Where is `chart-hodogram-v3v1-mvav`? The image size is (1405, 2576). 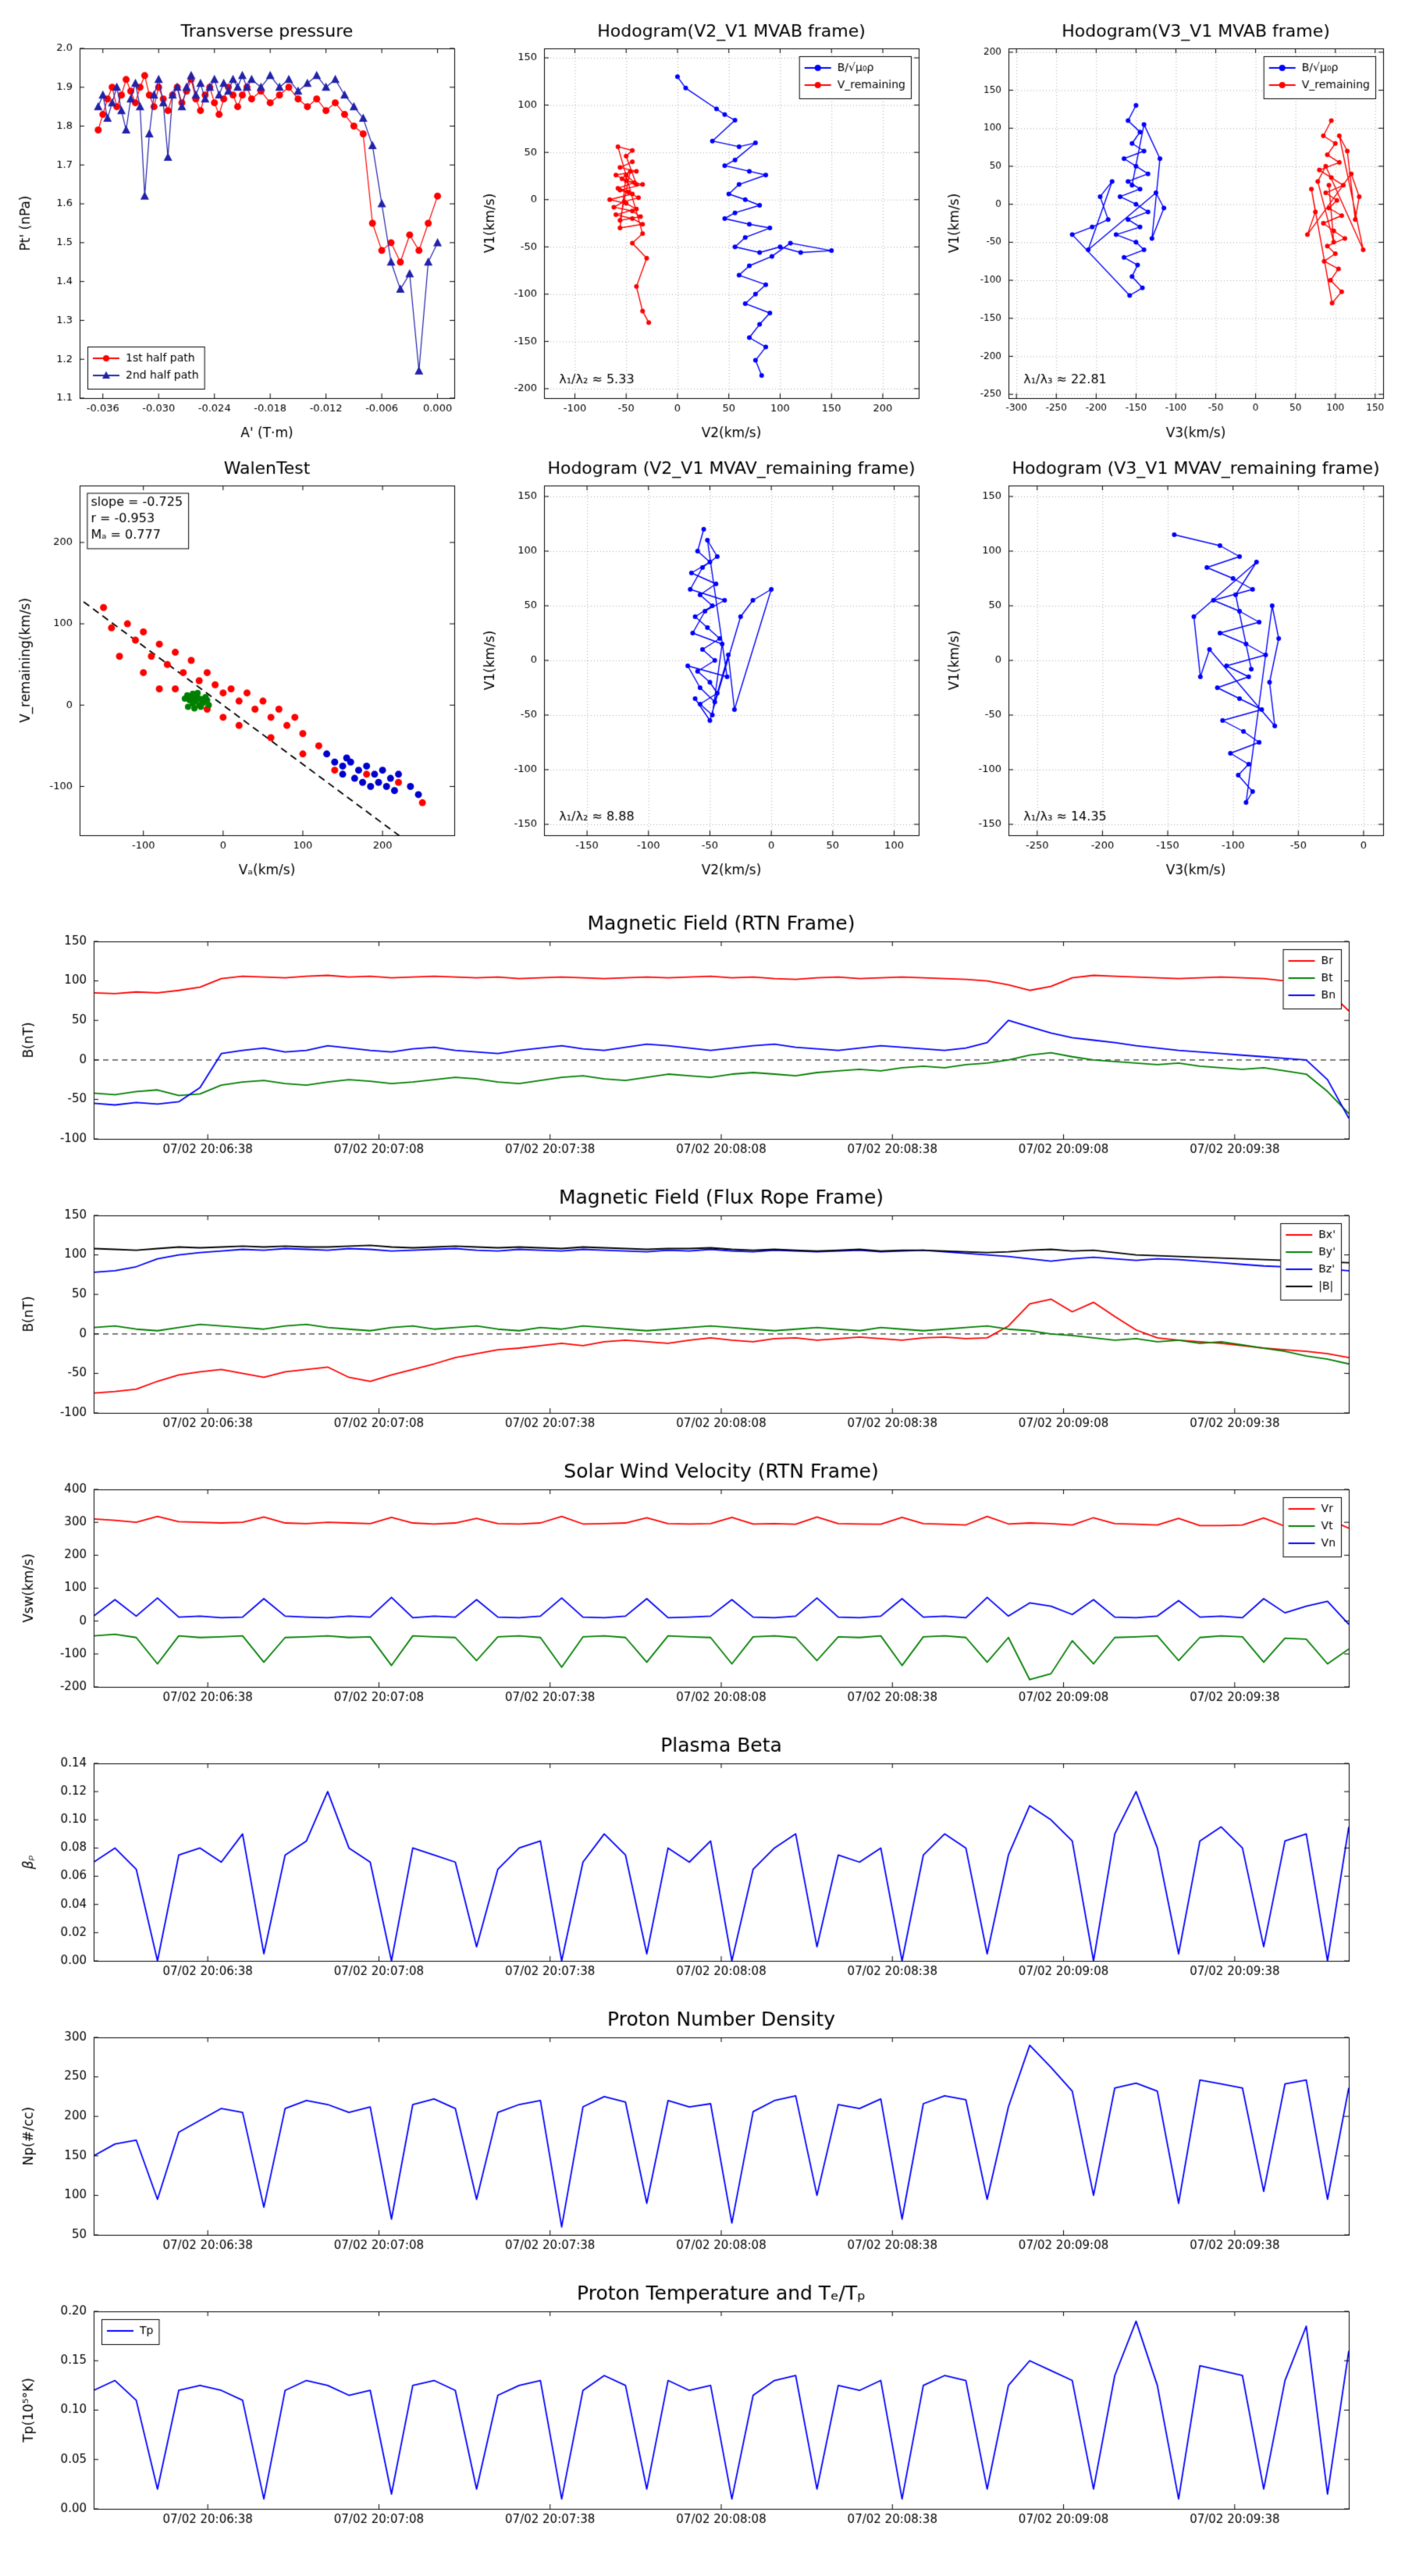
chart-hodogram-v3v1-mvav is located at coordinates (1167, 665).